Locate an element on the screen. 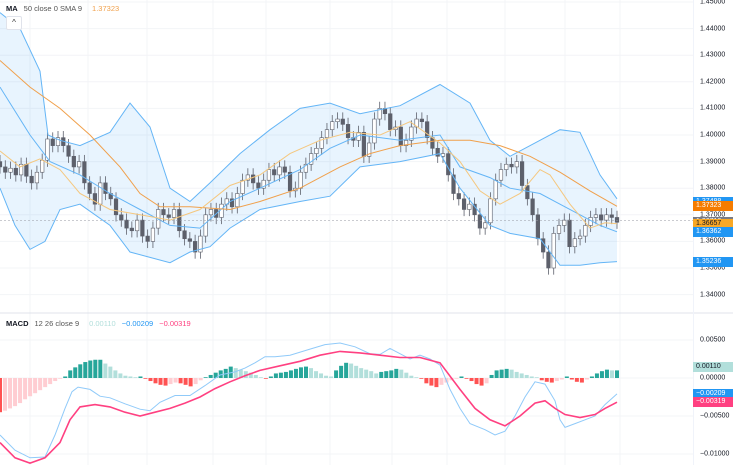  price-axis-label: 1.44000 is located at coordinates (713, 29).